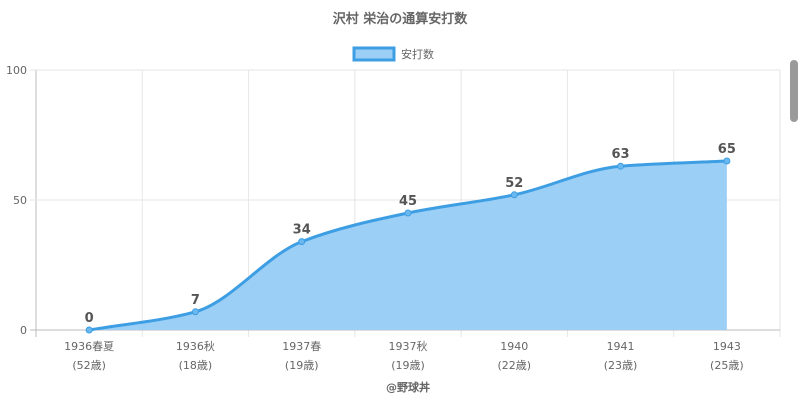 The image size is (800, 404). Describe the element at coordinates (621, 346) in the screenshot. I see `x-tick-label: 1941` at that location.